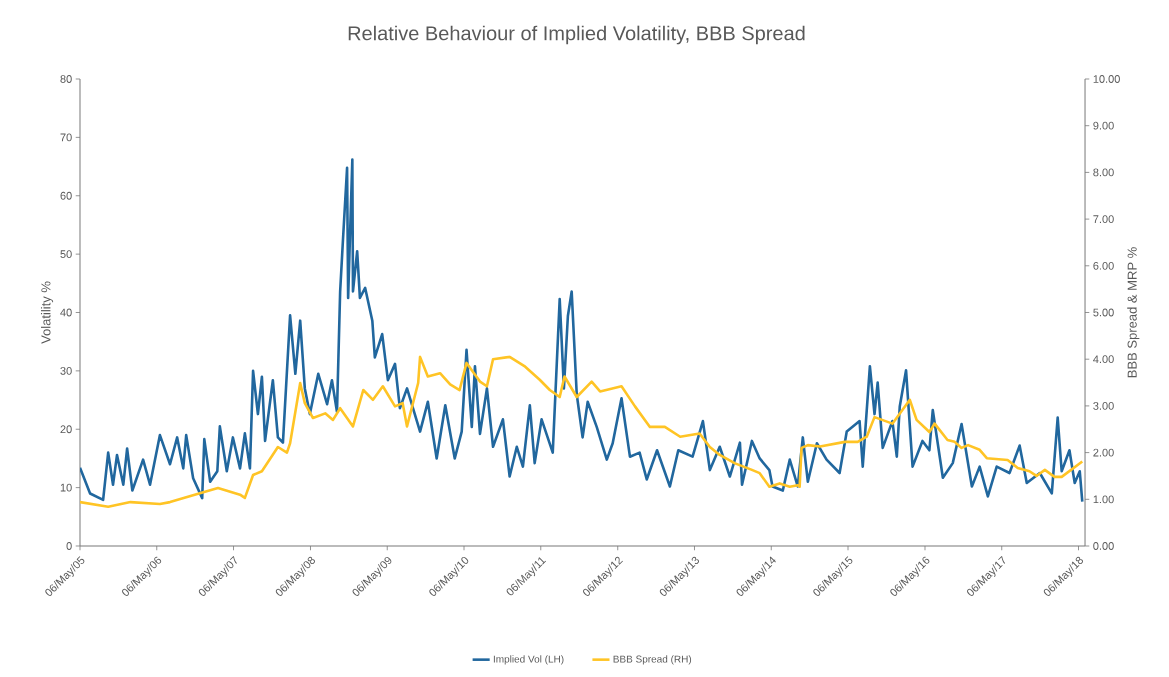 The image size is (1169, 677). What do you see at coordinates (1103, 265) in the screenshot?
I see `y2-tick-label: 6.00` at bounding box center [1103, 265].